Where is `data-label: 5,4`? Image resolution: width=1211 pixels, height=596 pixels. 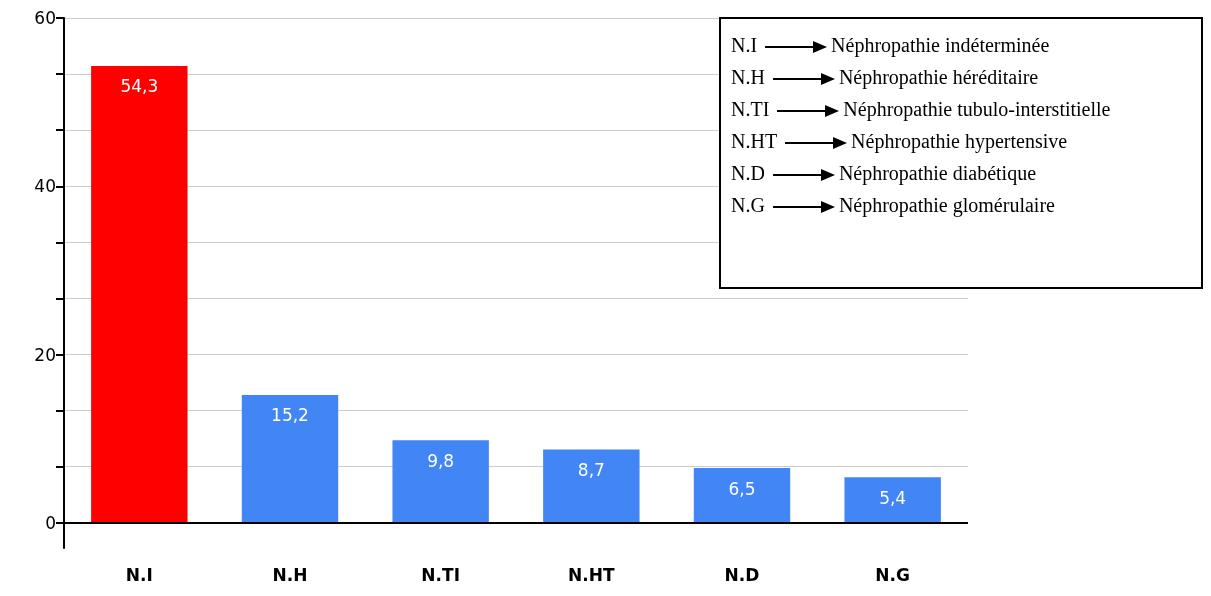
data-label: 5,4 is located at coordinates (893, 497).